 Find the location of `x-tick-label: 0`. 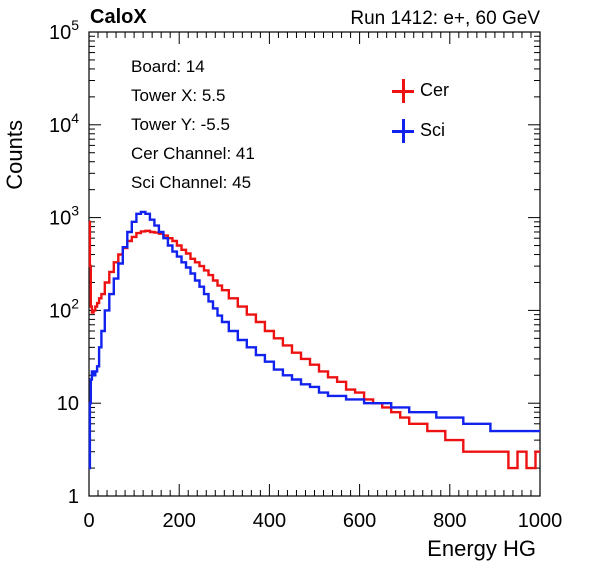

x-tick-label: 0 is located at coordinates (88, 521).